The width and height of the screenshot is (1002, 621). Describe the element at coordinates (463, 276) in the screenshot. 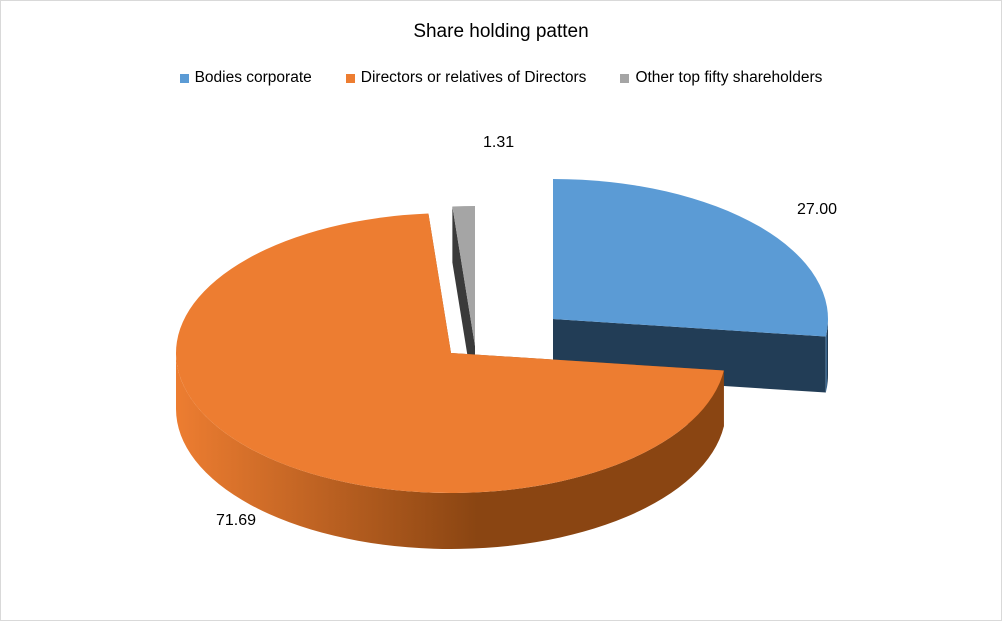

I see `pie-slice-other-top-fifty` at that location.